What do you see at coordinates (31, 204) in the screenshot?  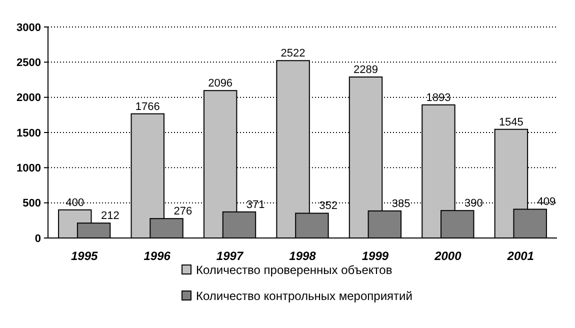 I see `y-tick-label: 500` at bounding box center [31, 204].